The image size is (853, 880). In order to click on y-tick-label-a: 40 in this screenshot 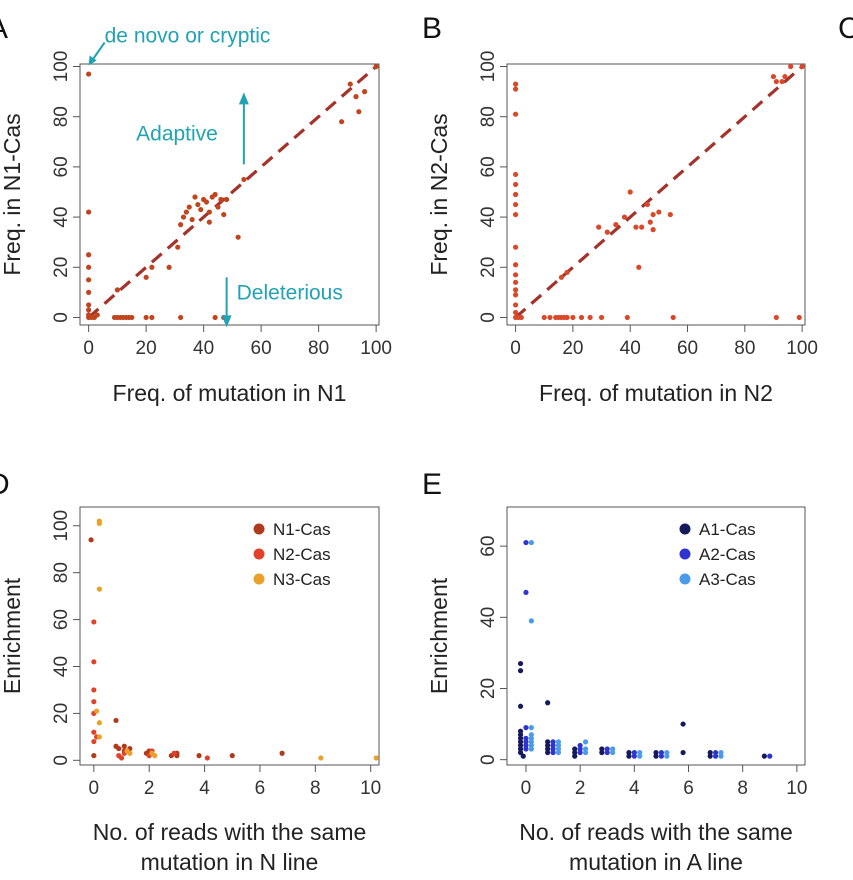, I will do `click(61, 217)`.